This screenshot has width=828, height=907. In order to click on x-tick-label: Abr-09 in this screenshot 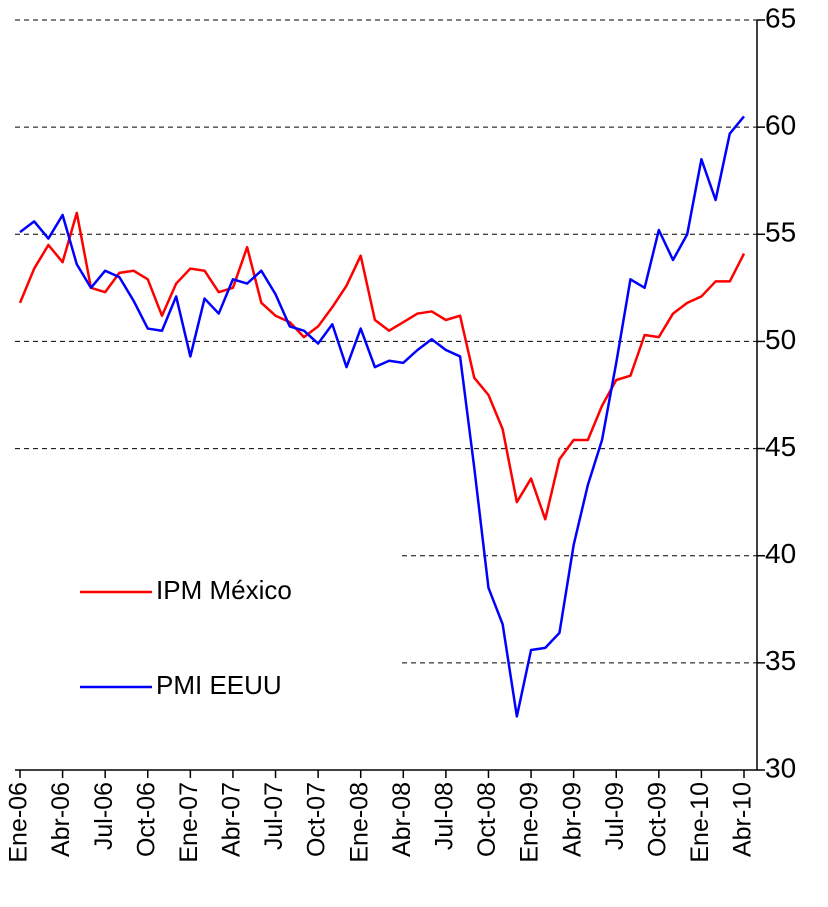, I will do `click(572, 819)`.